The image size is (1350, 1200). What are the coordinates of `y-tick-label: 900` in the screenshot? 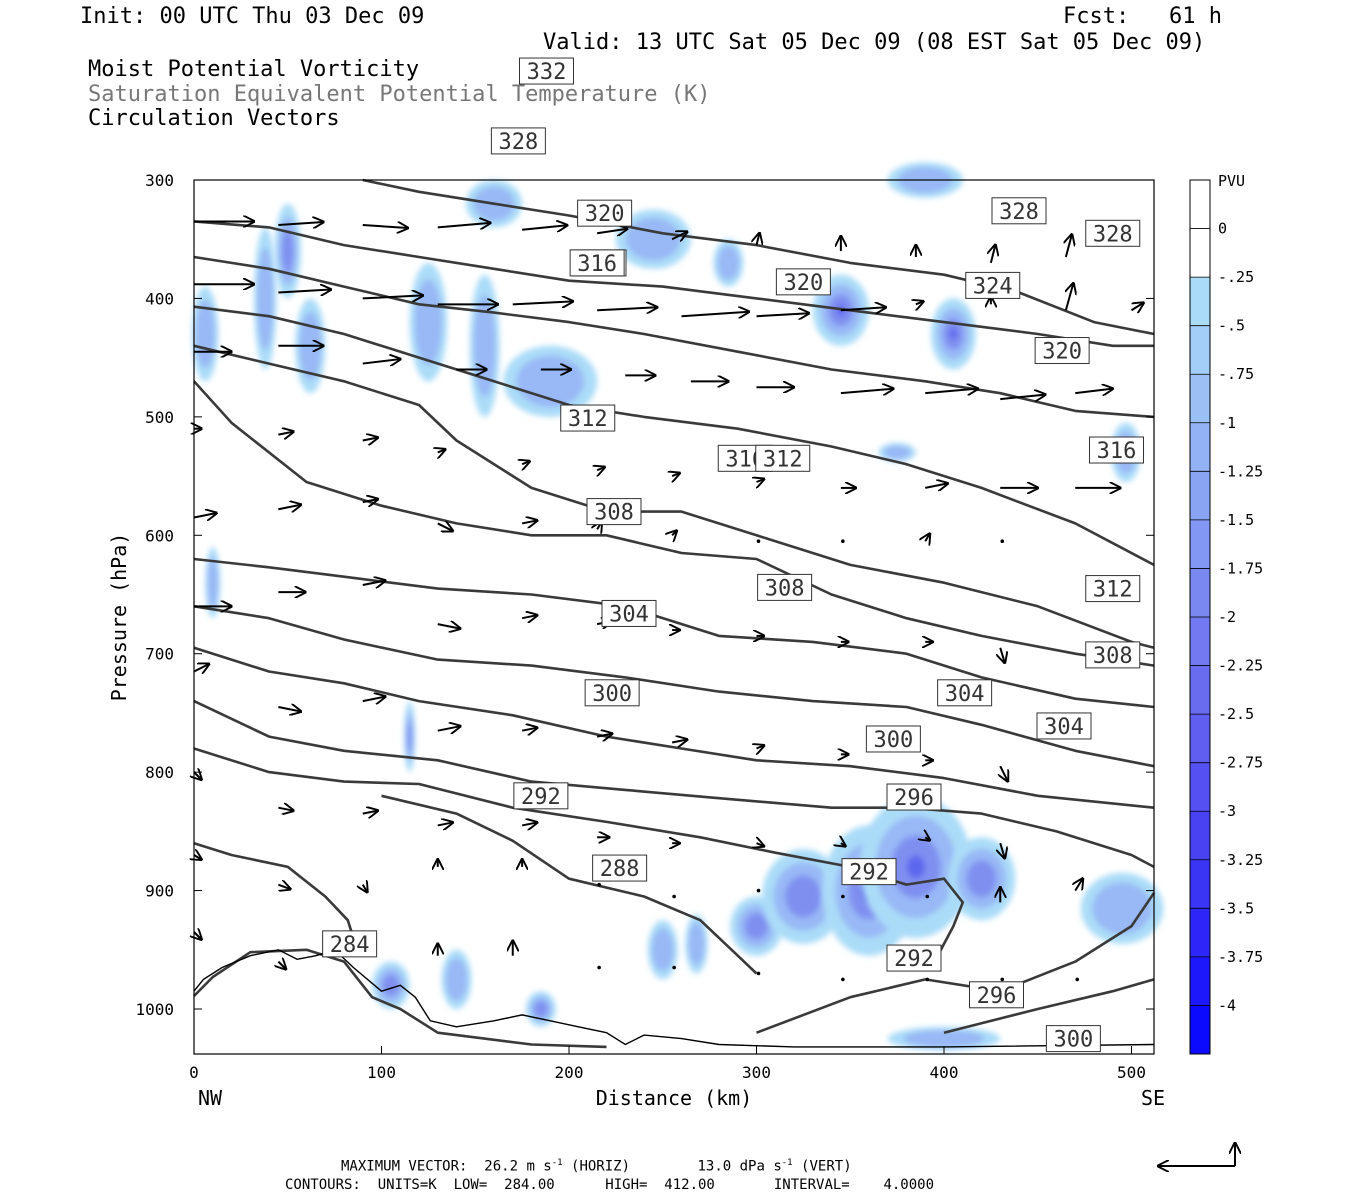 It's located at (159, 891).